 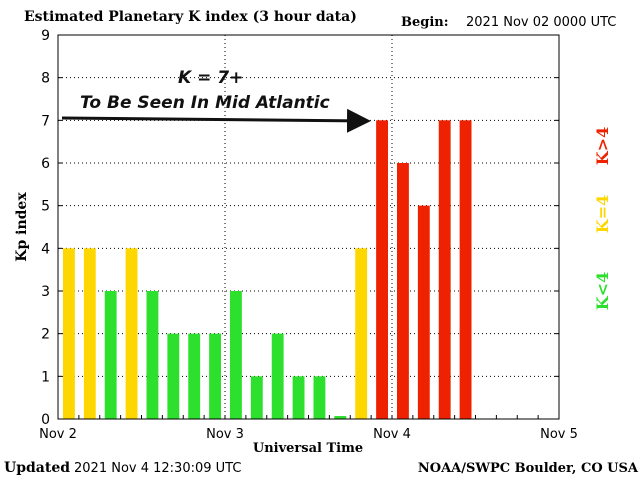 What do you see at coordinates (45, 207) in the screenshot?
I see `y-tick-label: 5` at bounding box center [45, 207].